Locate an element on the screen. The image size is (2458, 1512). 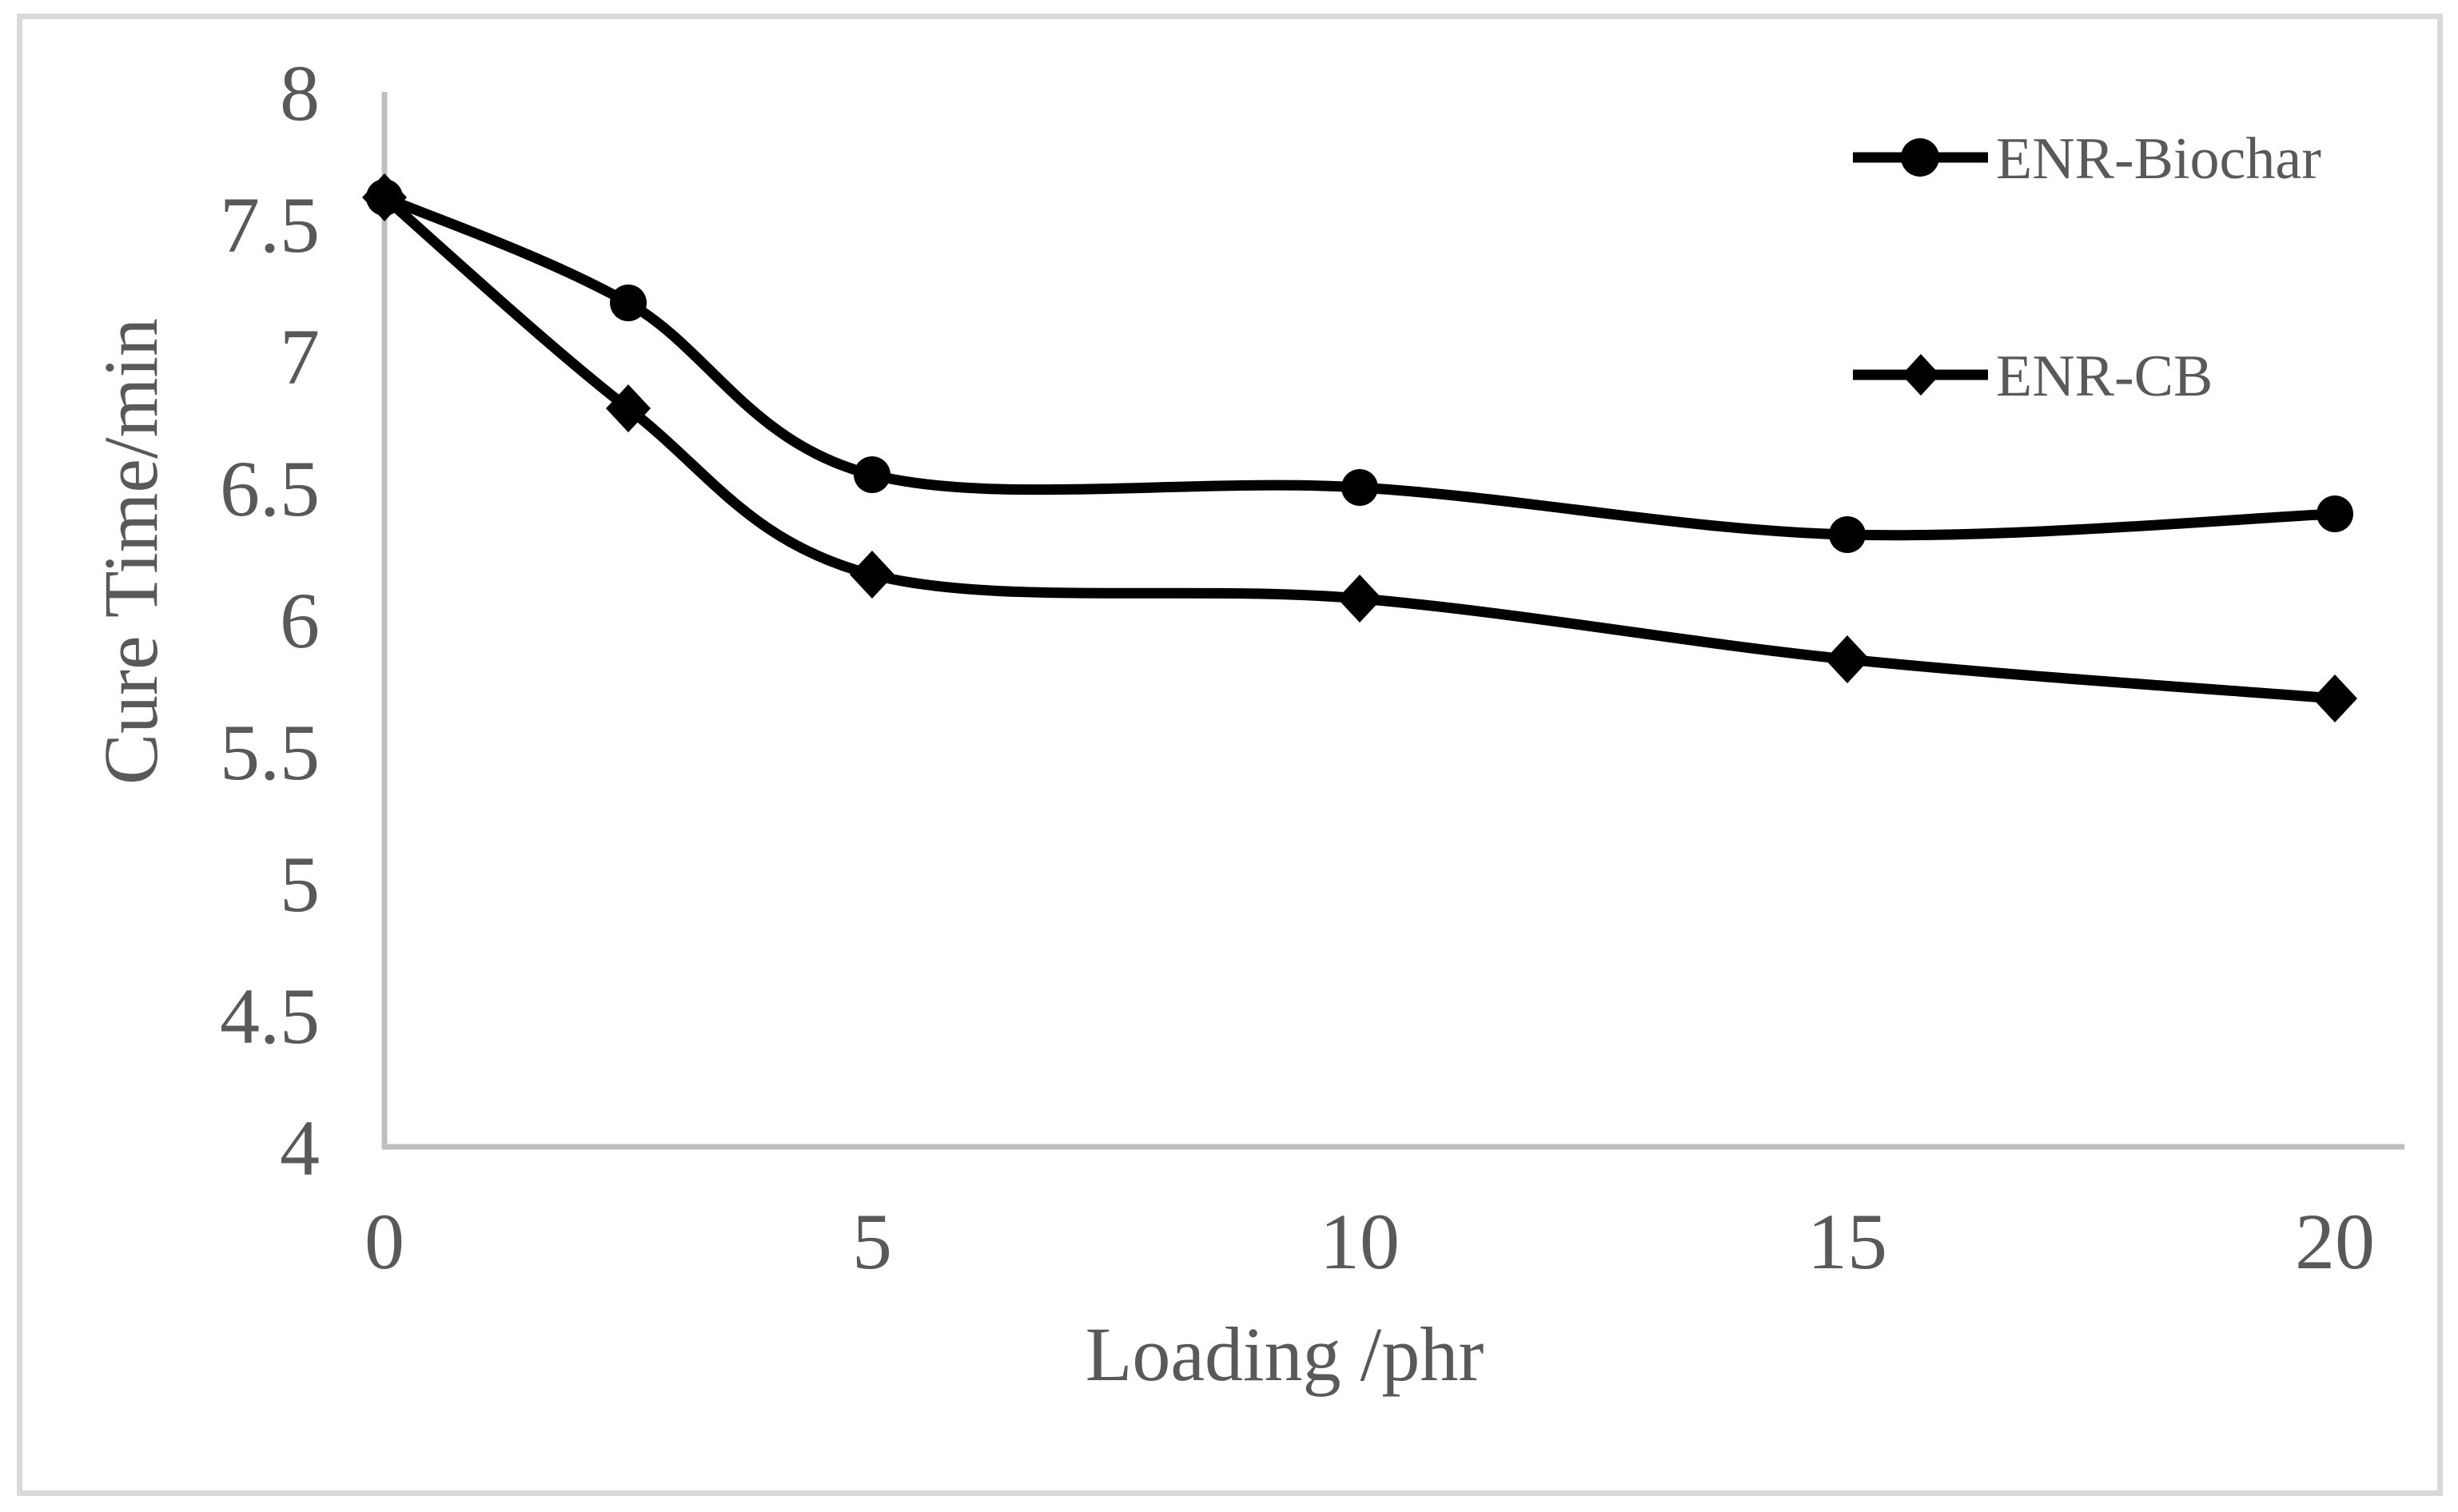
legend-item-enr-cb: ENR-CB is located at coordinates (2033, 376).